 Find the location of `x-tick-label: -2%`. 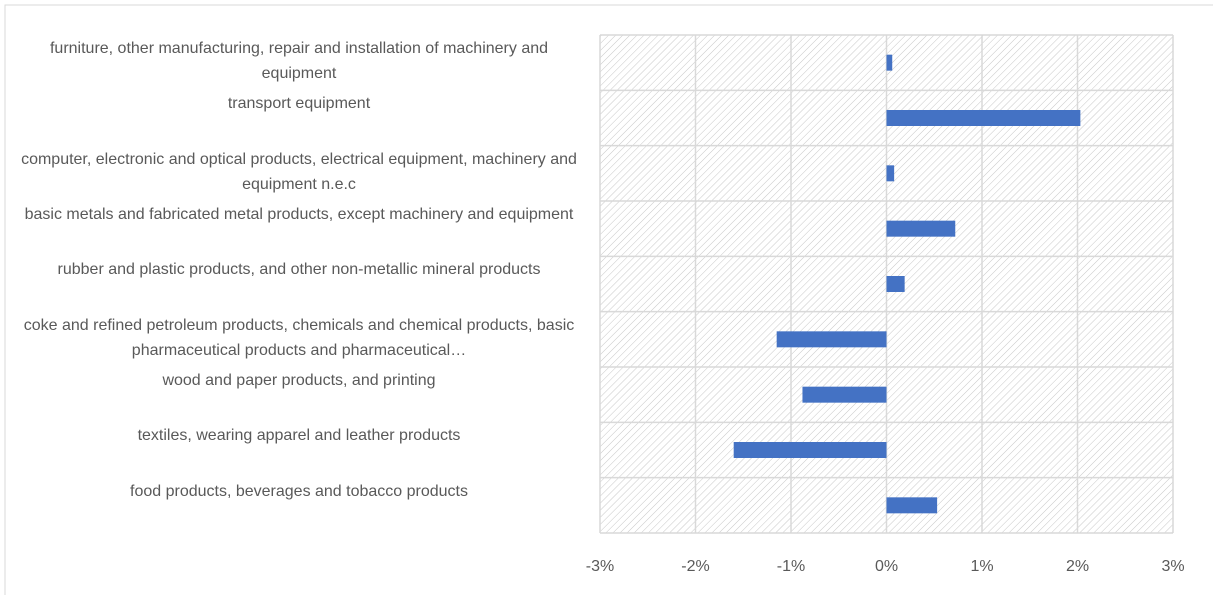

x-tick-label: -2% is located at coordinates (695, 566).